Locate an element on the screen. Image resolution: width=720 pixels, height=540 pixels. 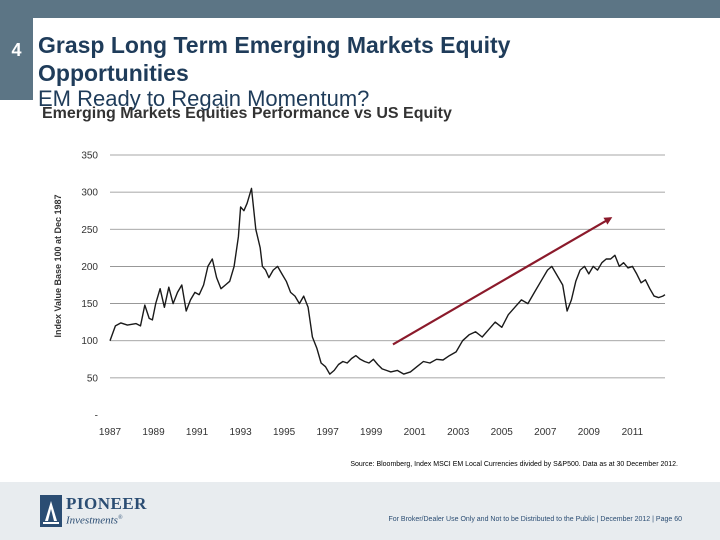
x-tick-label: 1995 is located at coordinates (284, 432).